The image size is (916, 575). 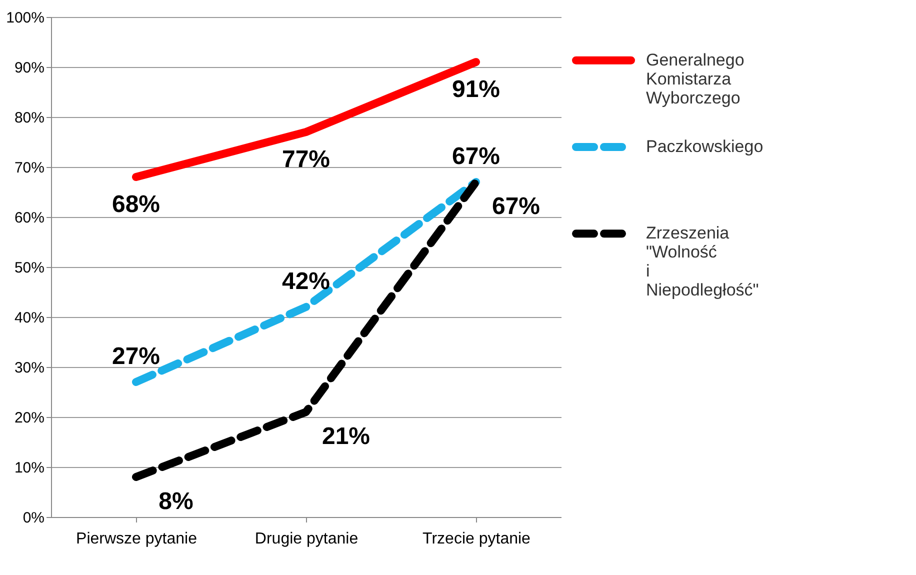 I want to click on legend-label: Zrzeszenia "Wolność i Niepodległość", so click(x=702, y=262).